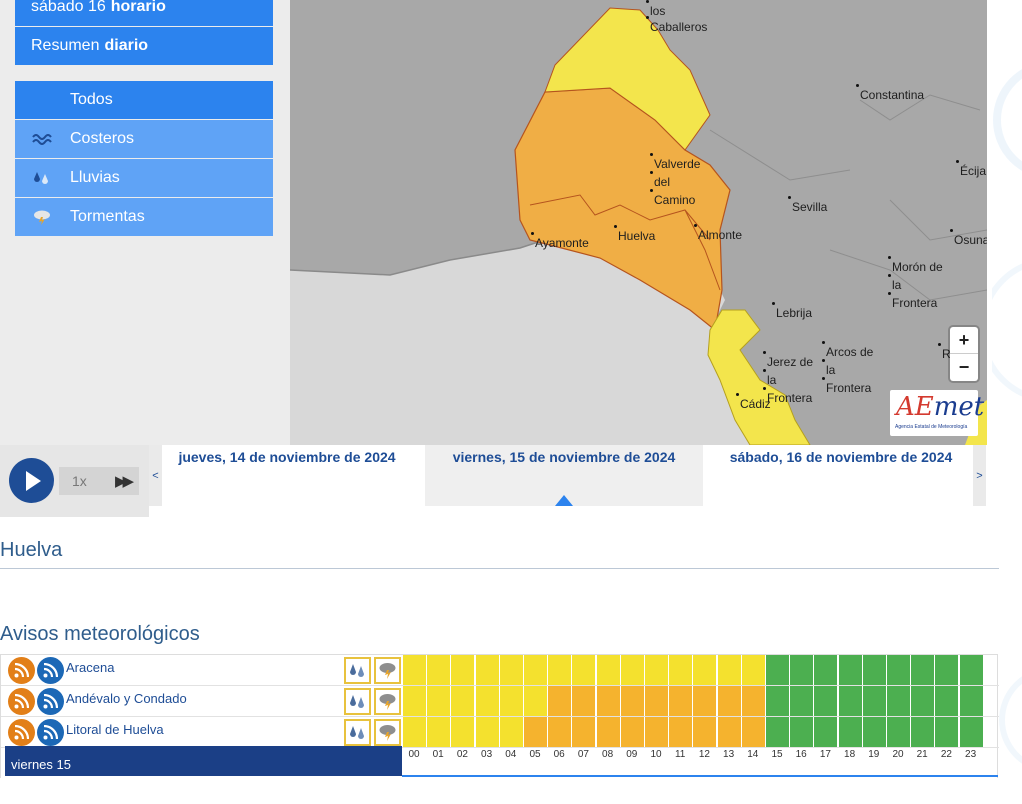 The image size is (1022, 804). What do you see at coordinates (825, 754) in the screenshot?
I see `hour-label: 17` at bounding box center [825, 754].